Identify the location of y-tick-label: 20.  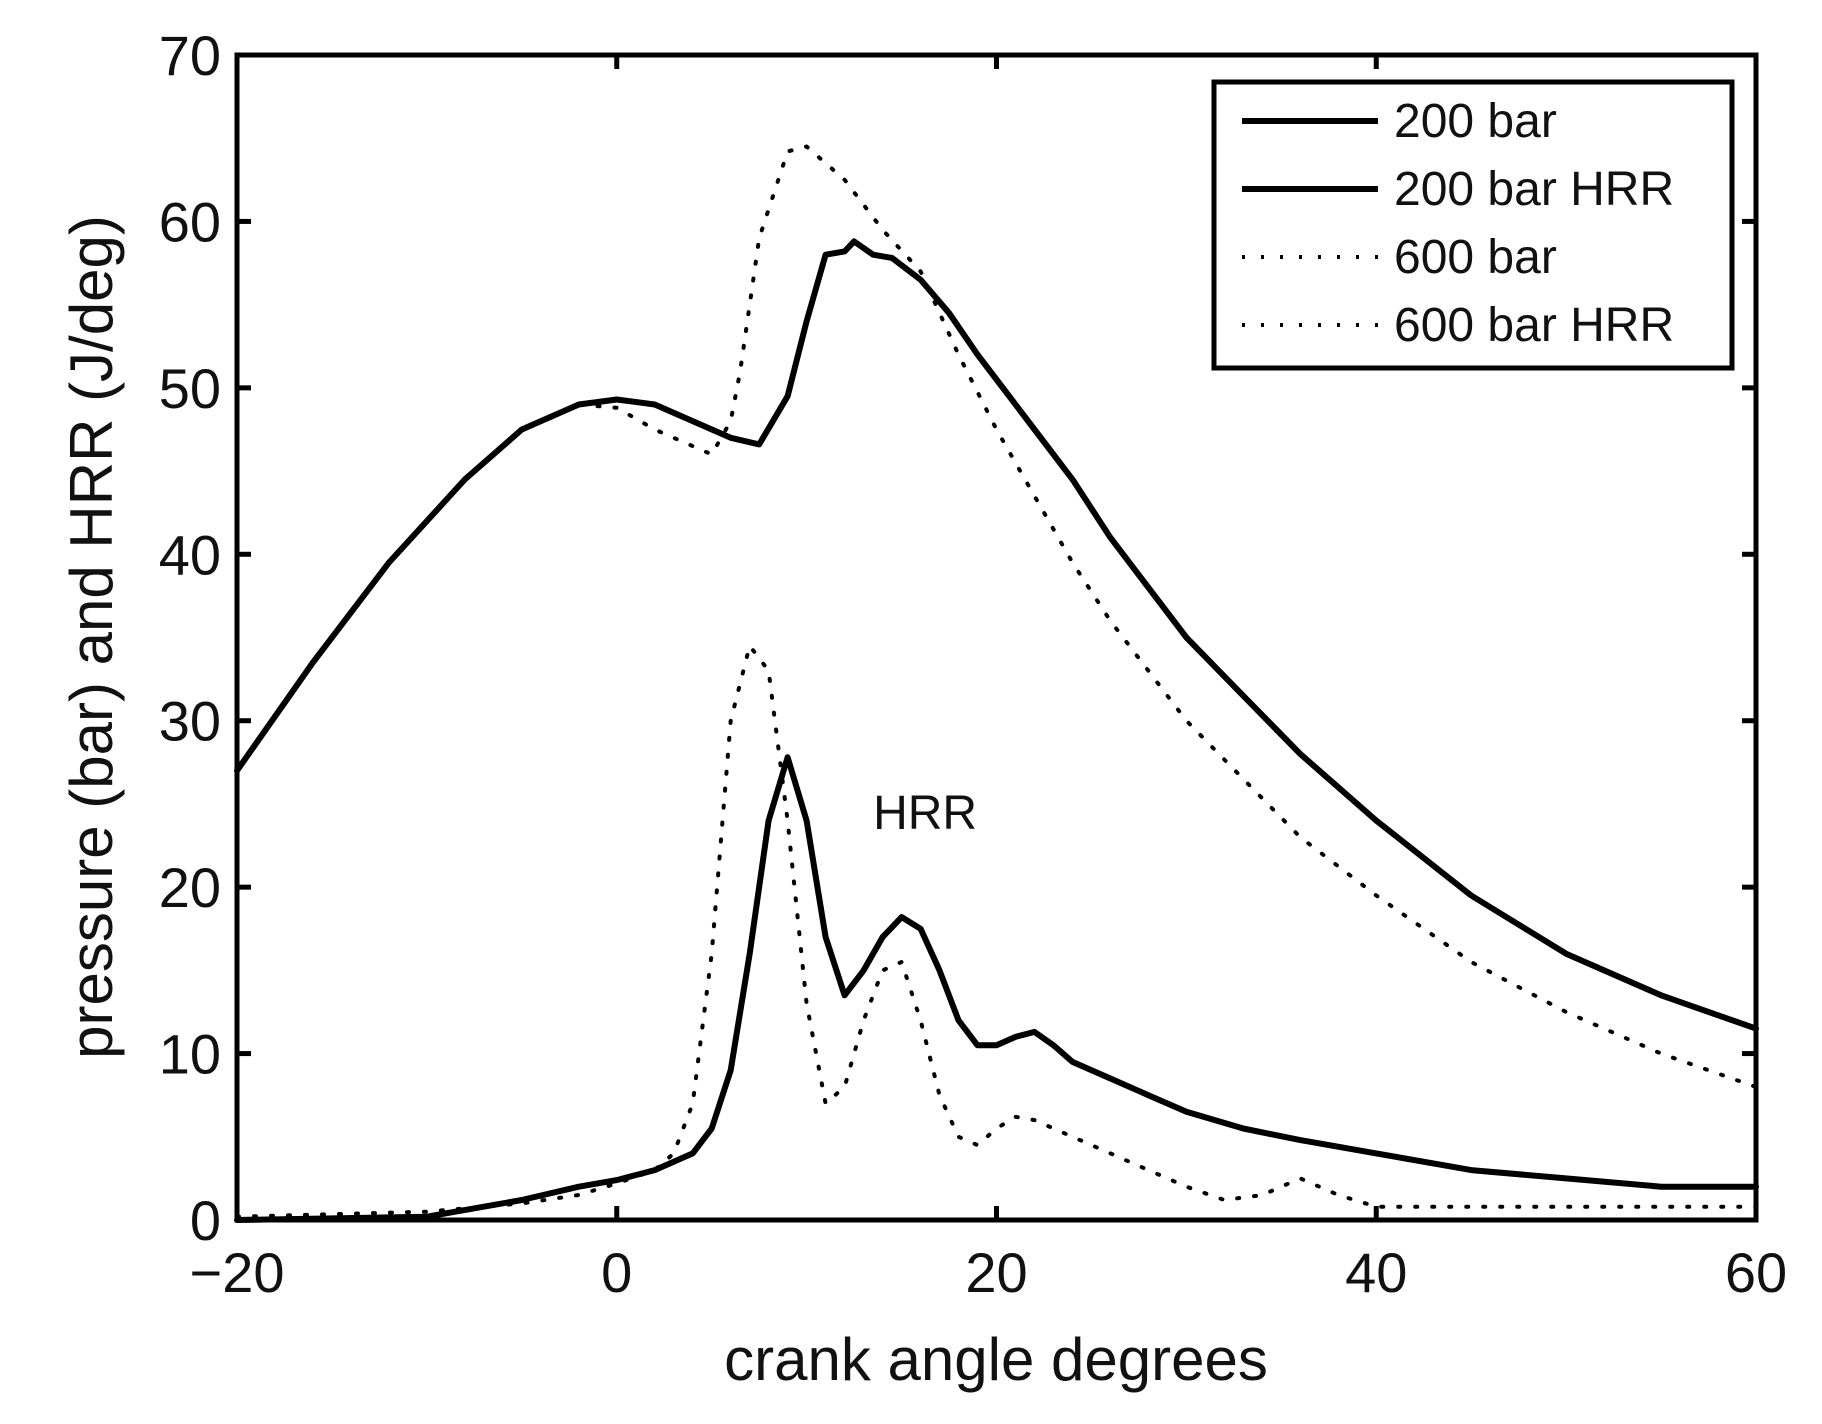
(190, 887).